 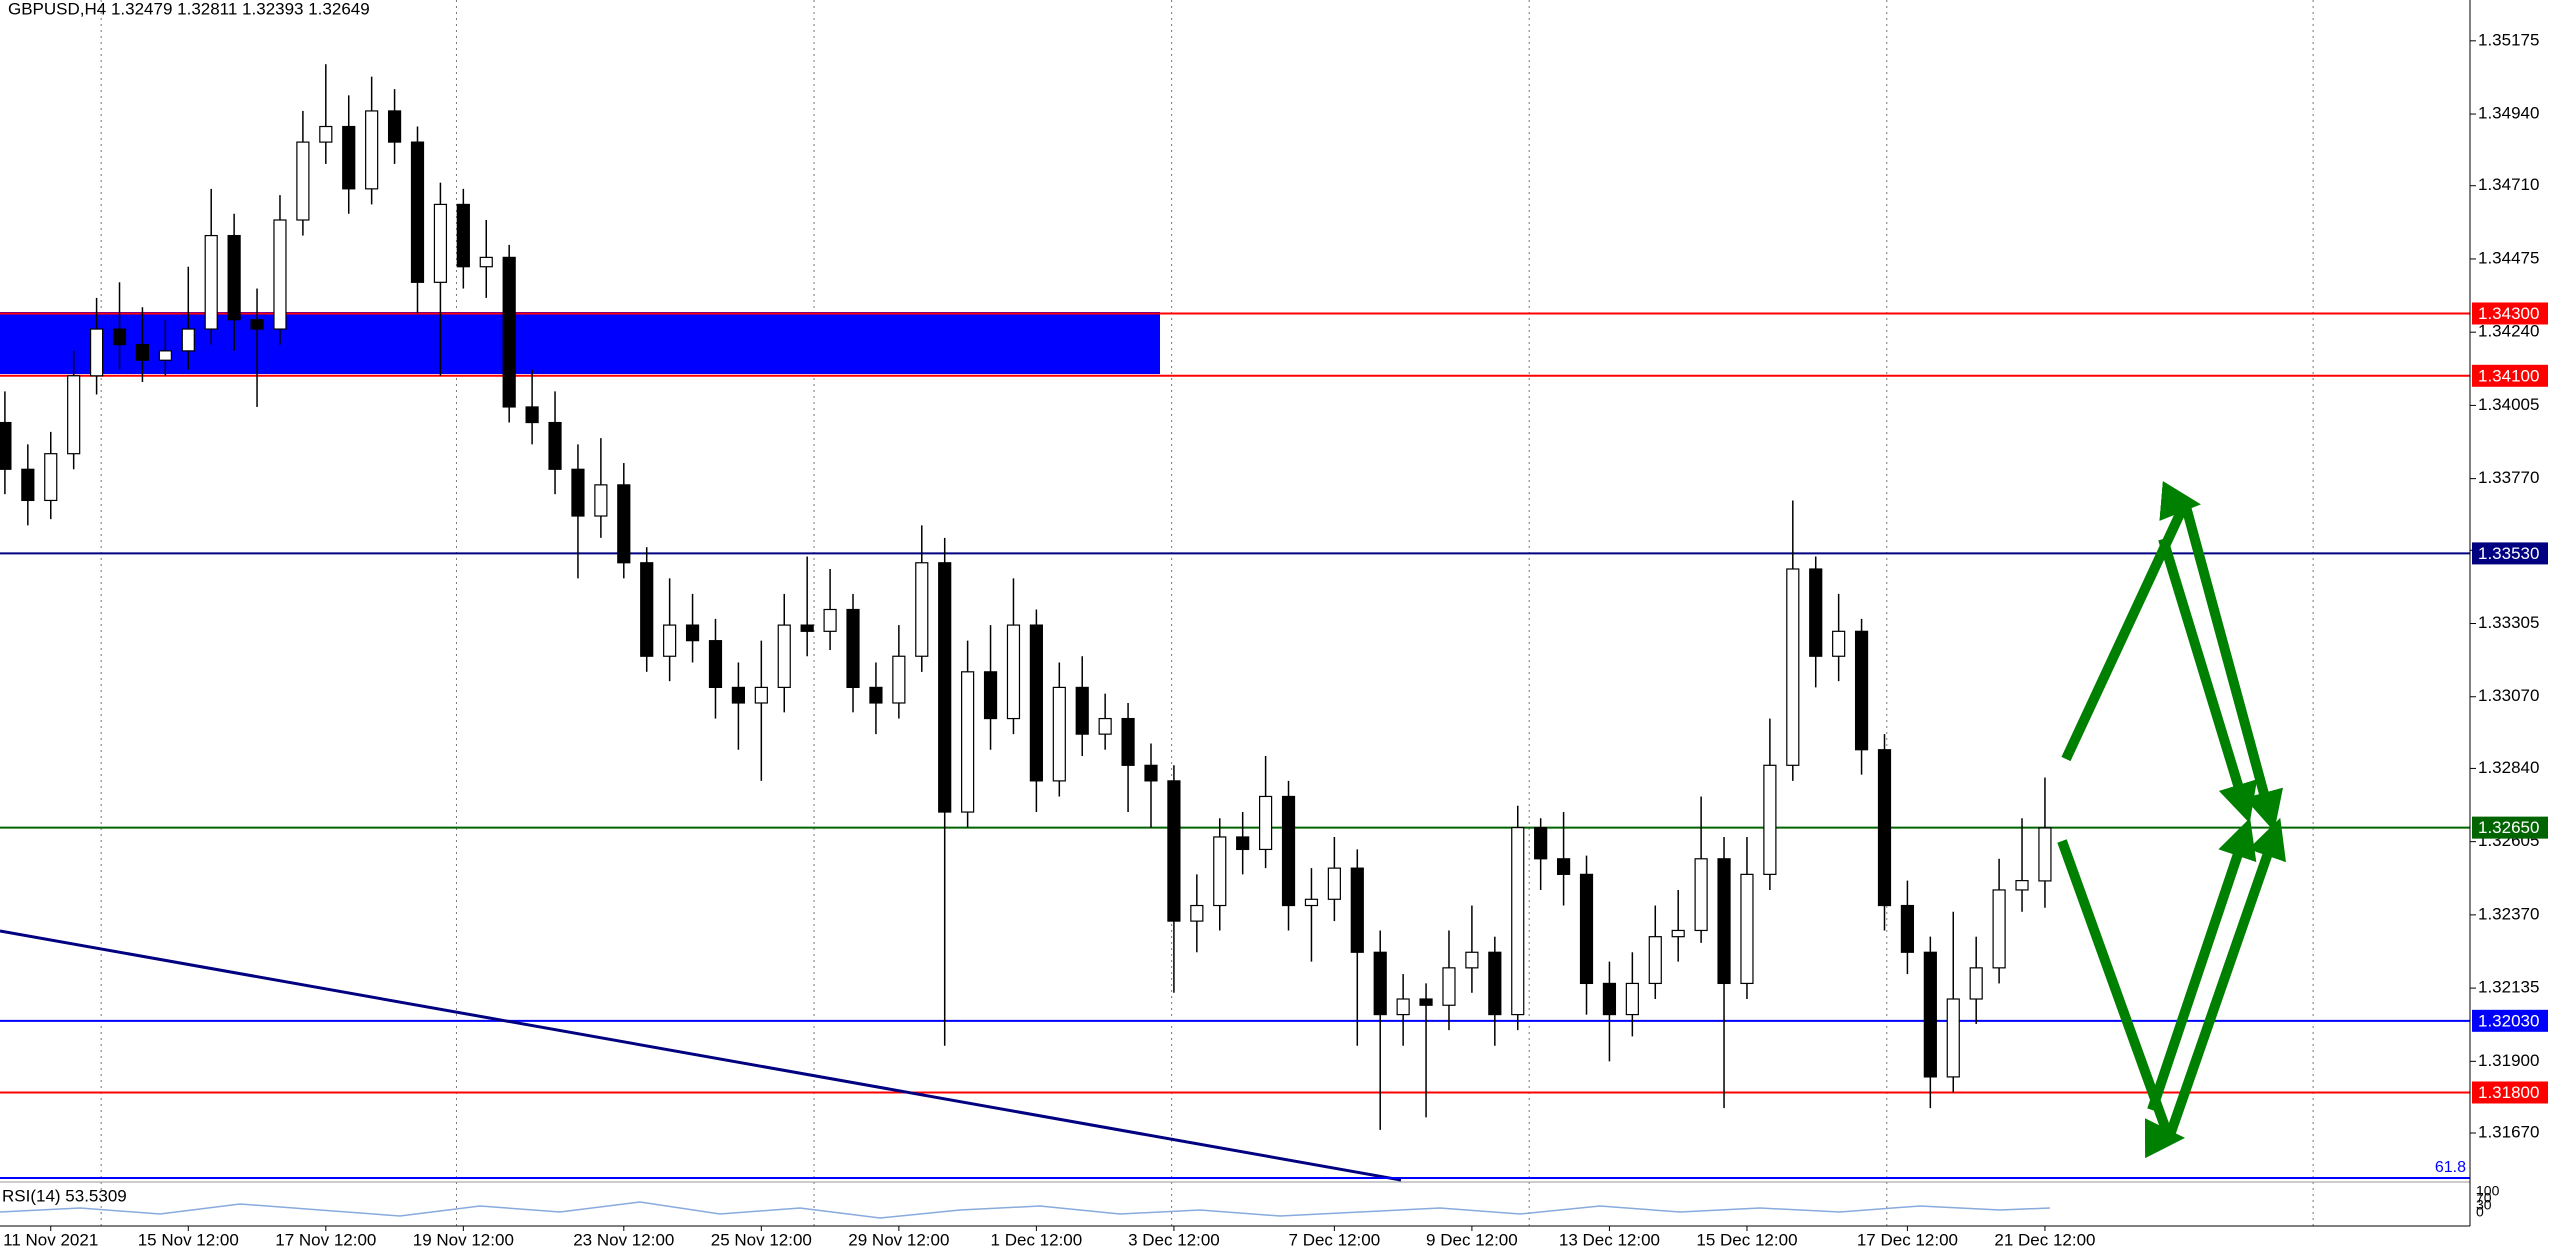 I want to click on price-tag-label: 1.31800, so click(x=2508, y=1092).